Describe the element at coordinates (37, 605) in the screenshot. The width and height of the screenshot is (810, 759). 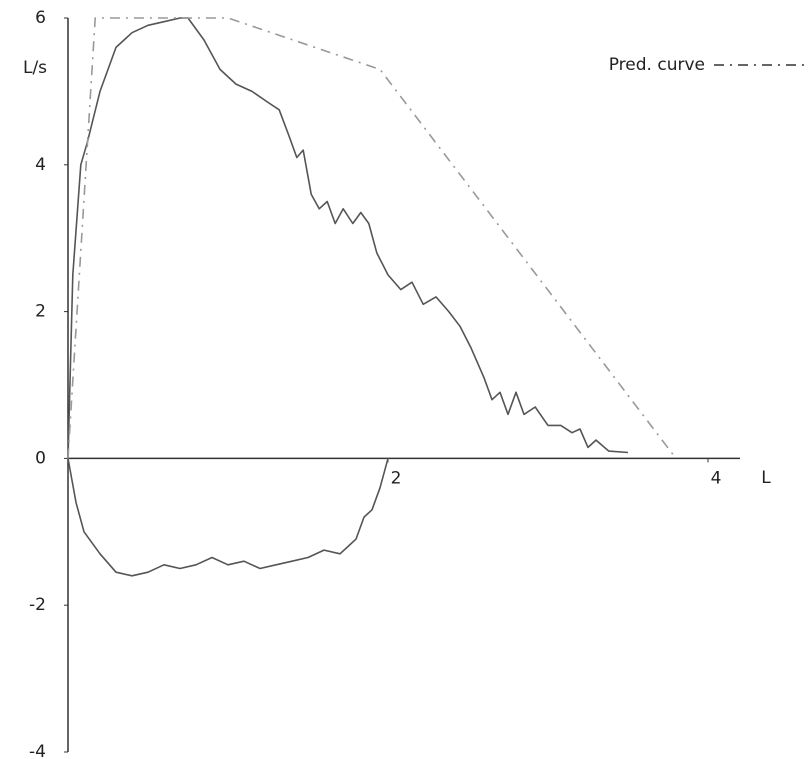
I see `y-tick-label: -2` at that location.